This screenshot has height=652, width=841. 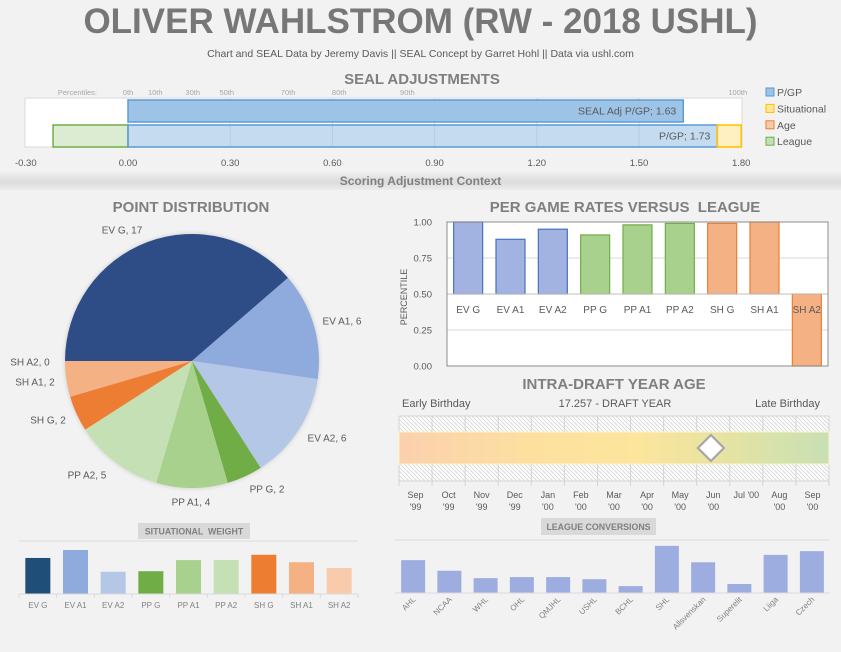 What do you see at coordinates (191, 207) in the screenshot?
I see `chart-title: POINT DISTRIBUTION` at bounding box center [191, 207].